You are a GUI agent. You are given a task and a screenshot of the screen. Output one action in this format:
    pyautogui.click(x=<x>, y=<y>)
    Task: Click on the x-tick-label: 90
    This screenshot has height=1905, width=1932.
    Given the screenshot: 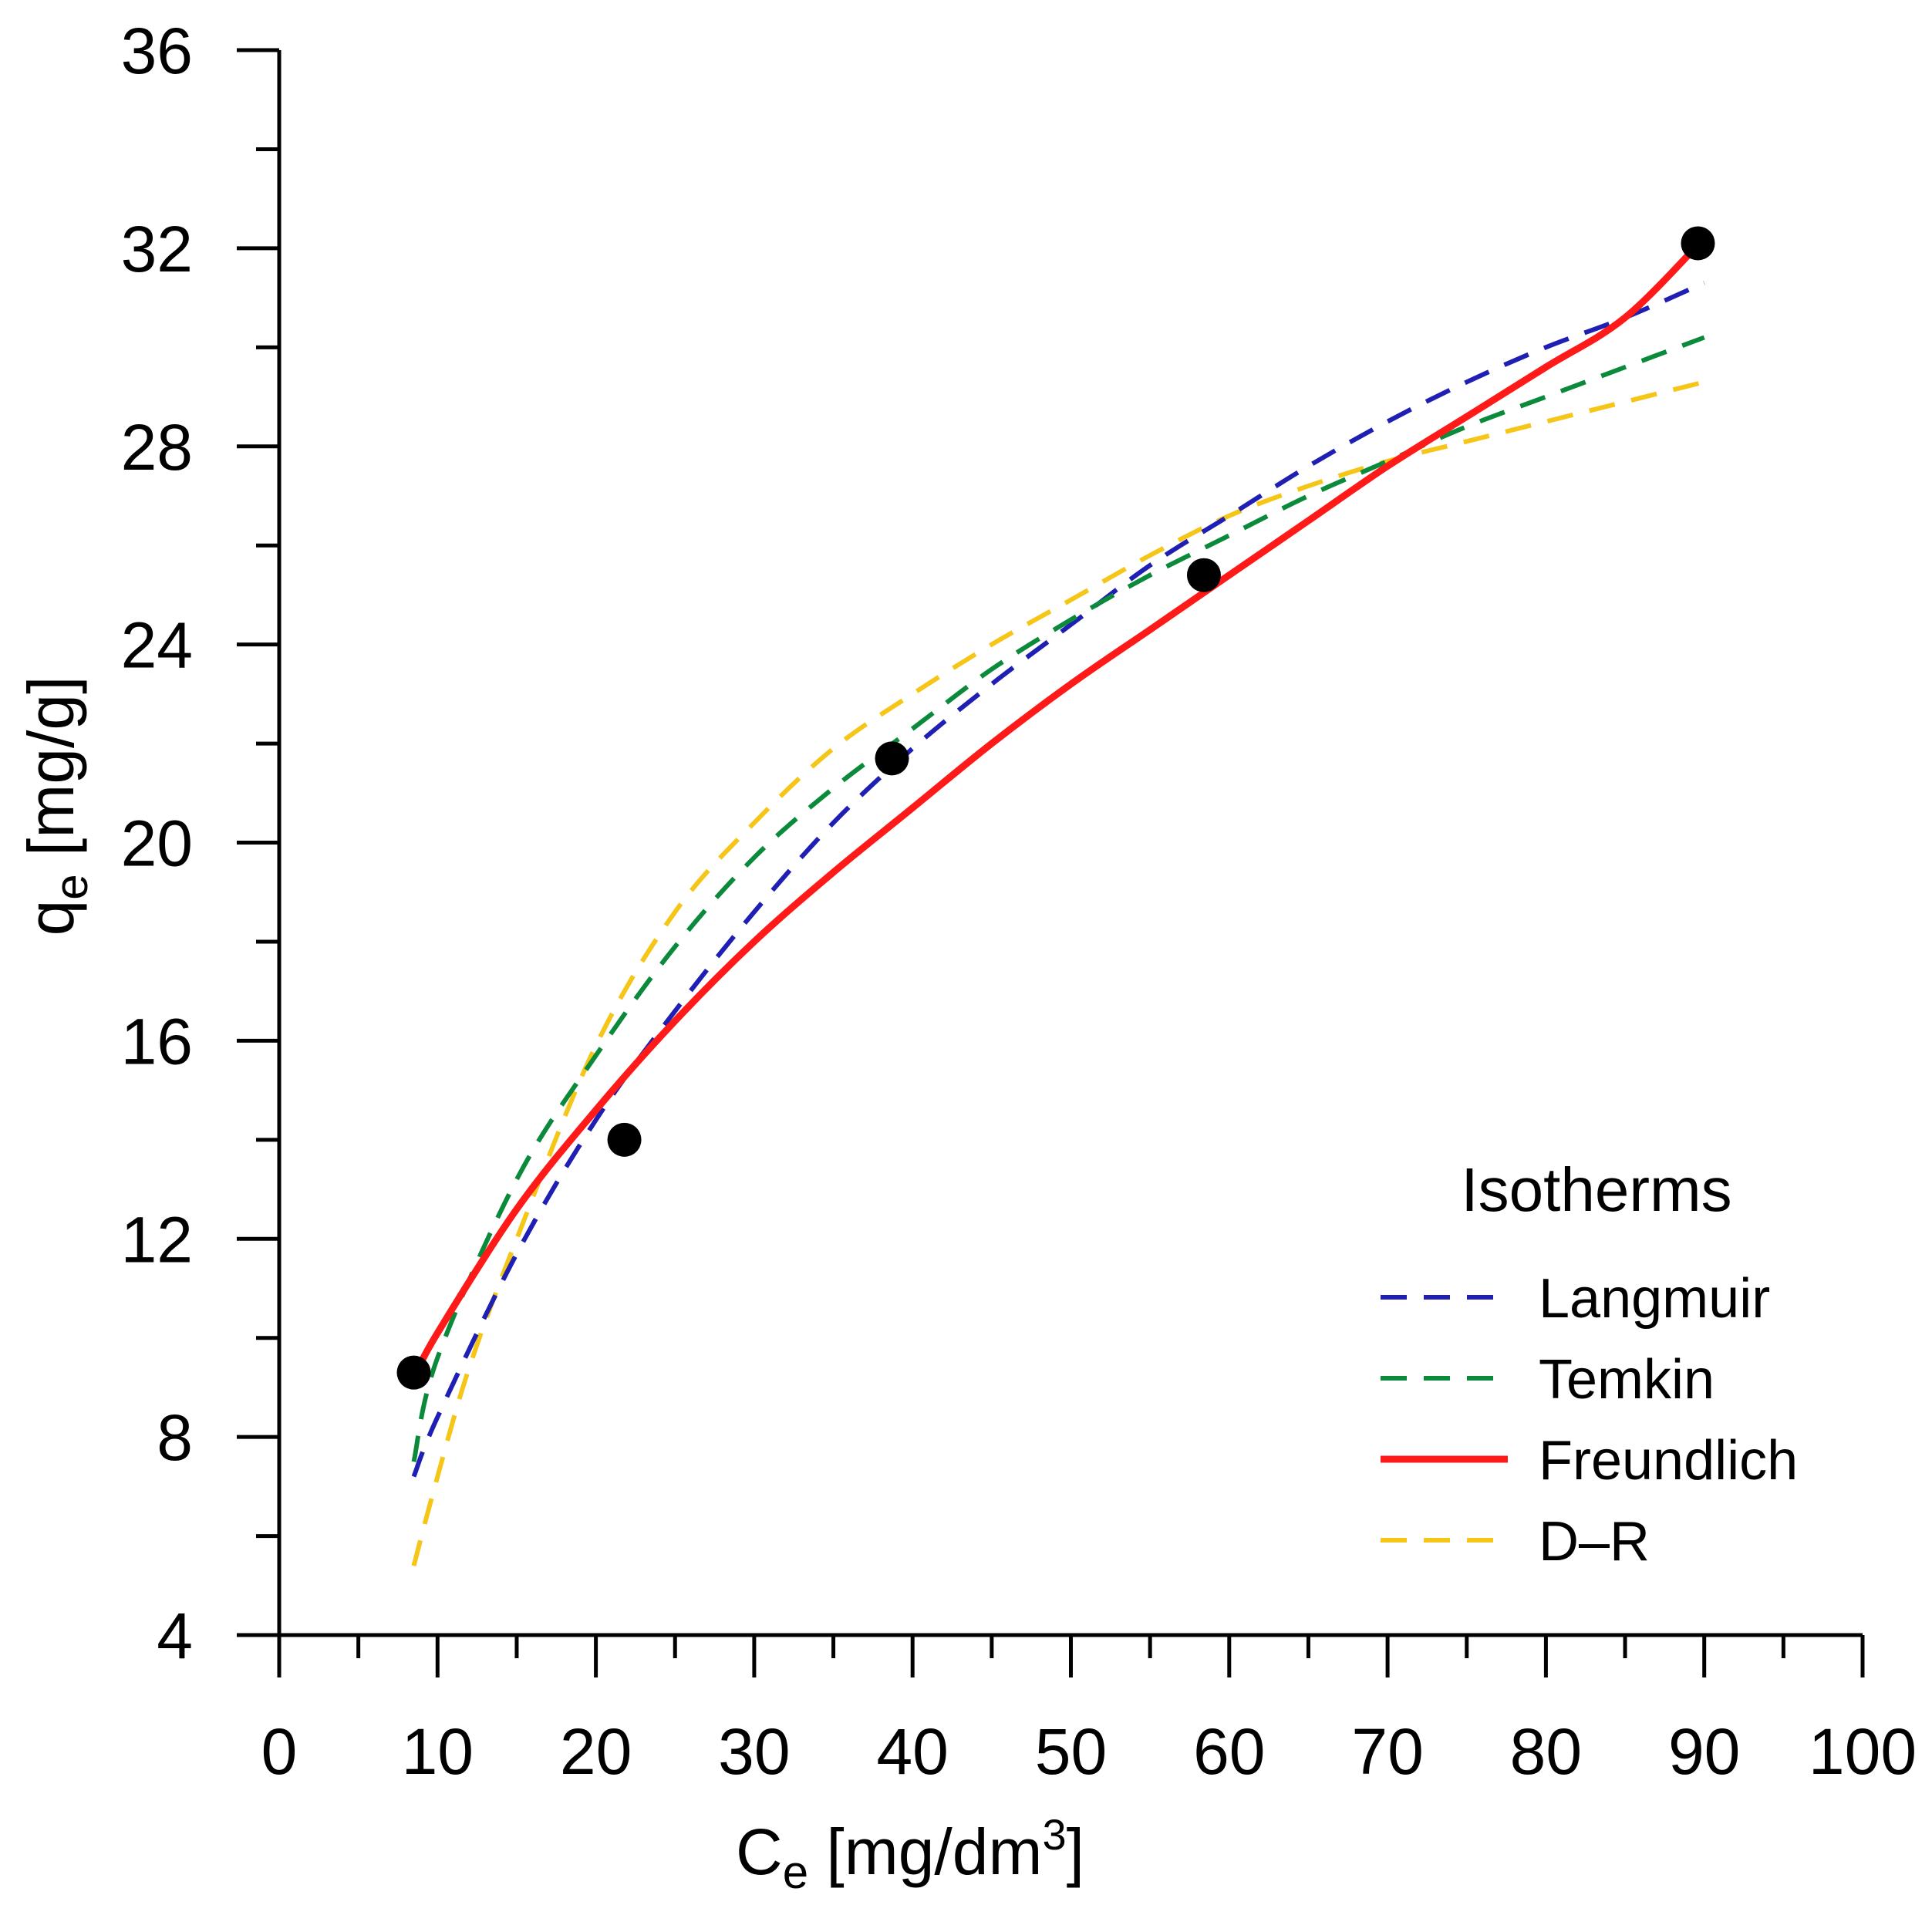 What is the action you would take?
    pyautogui.click(x=1704, y=1751)
    